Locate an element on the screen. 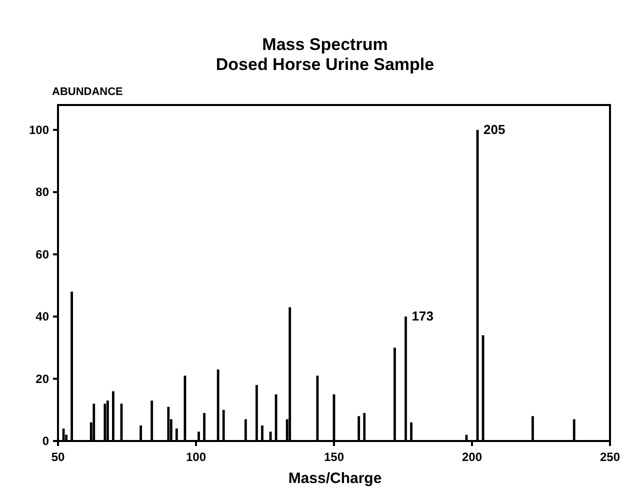 The image size is (630, 491). y-axis-title: ABUNDANCE is located at coordinates (87, 92).